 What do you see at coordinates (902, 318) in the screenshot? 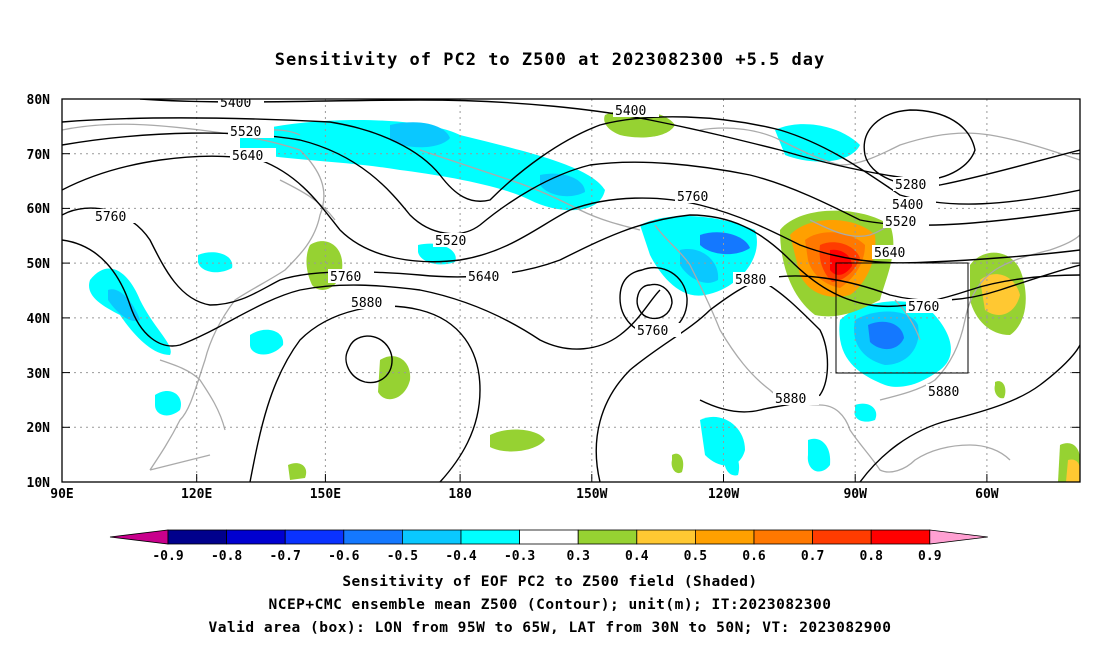
I see `valid-area-box` at bounding box center [902, 318].